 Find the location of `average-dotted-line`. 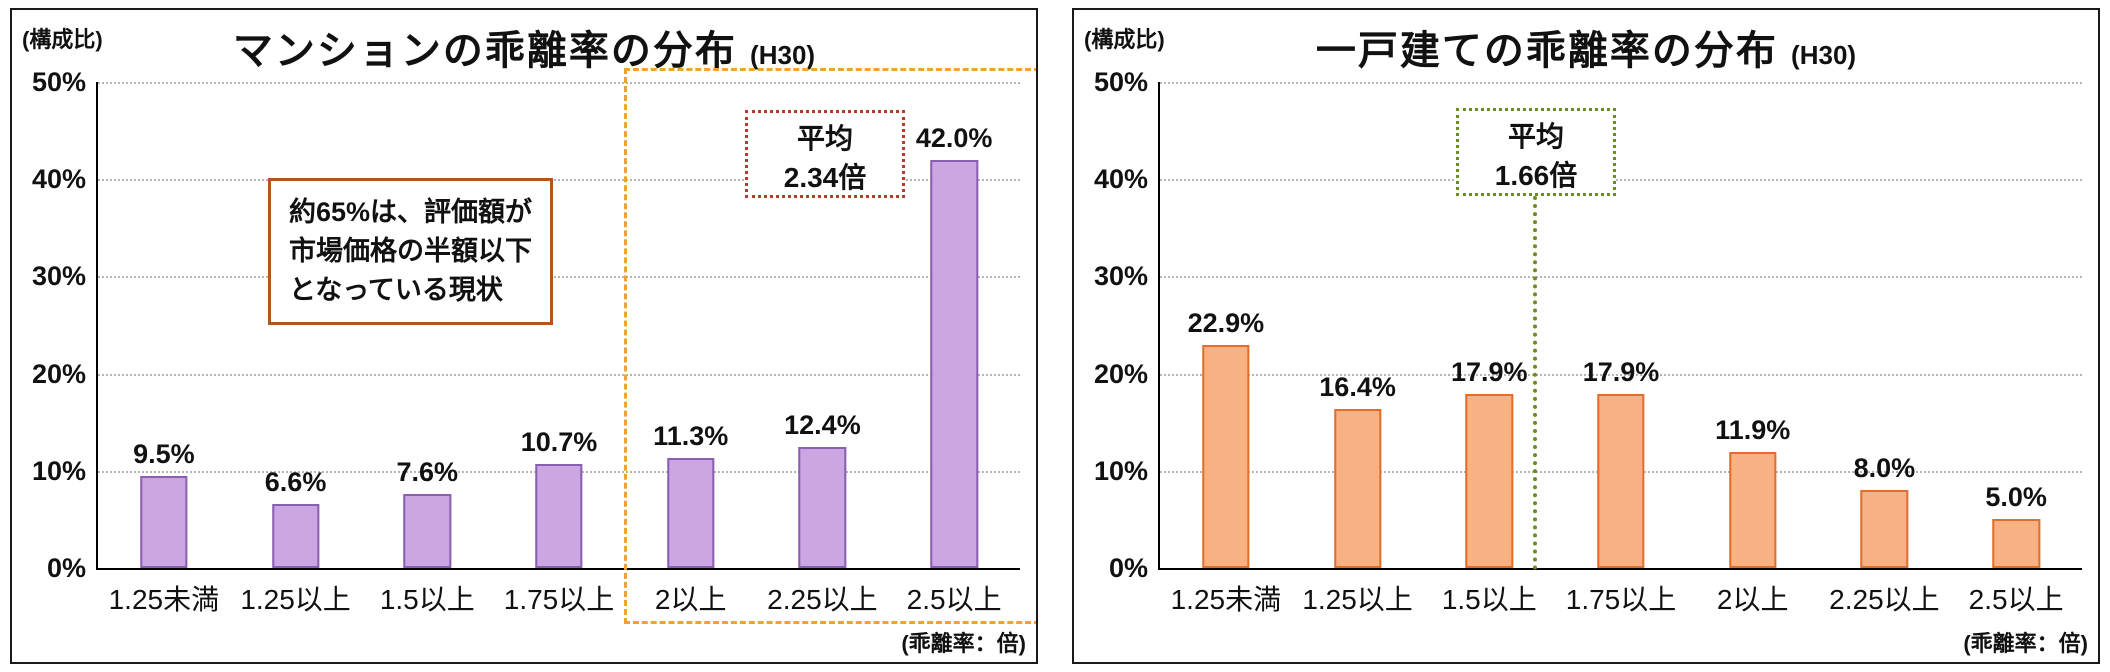

average-dotted-line is located at coordinates (1535, 383).